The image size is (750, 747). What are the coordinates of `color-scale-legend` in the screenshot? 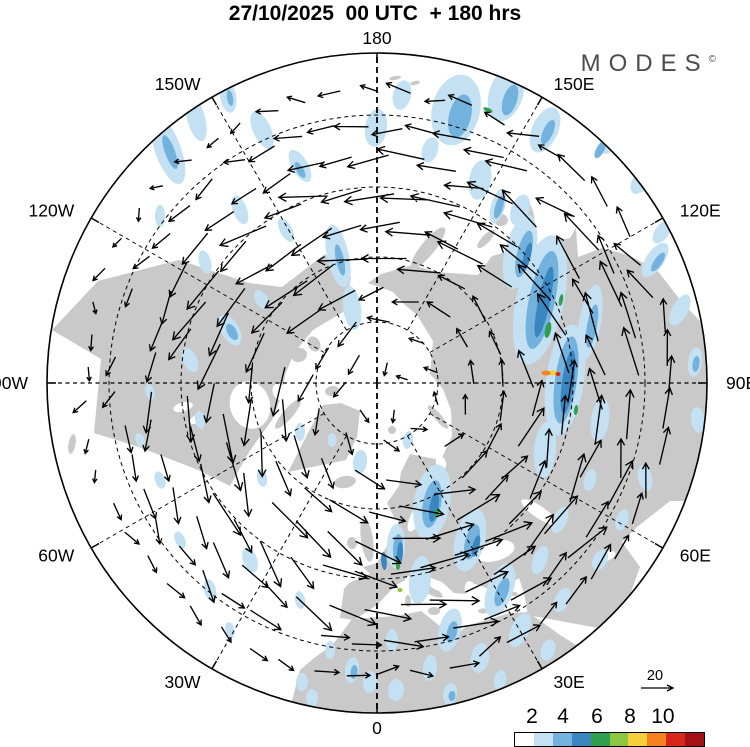 It's located at (609, 739).